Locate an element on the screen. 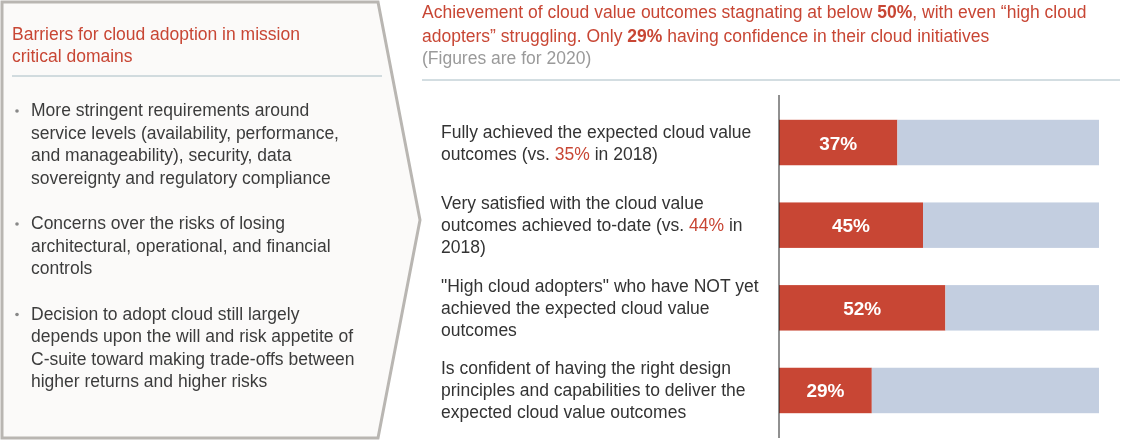  category-label: Very satisfied with the cloud value outcomes achieved to-date (vs. 44% in 2018) is located at coordinates (592, 225).